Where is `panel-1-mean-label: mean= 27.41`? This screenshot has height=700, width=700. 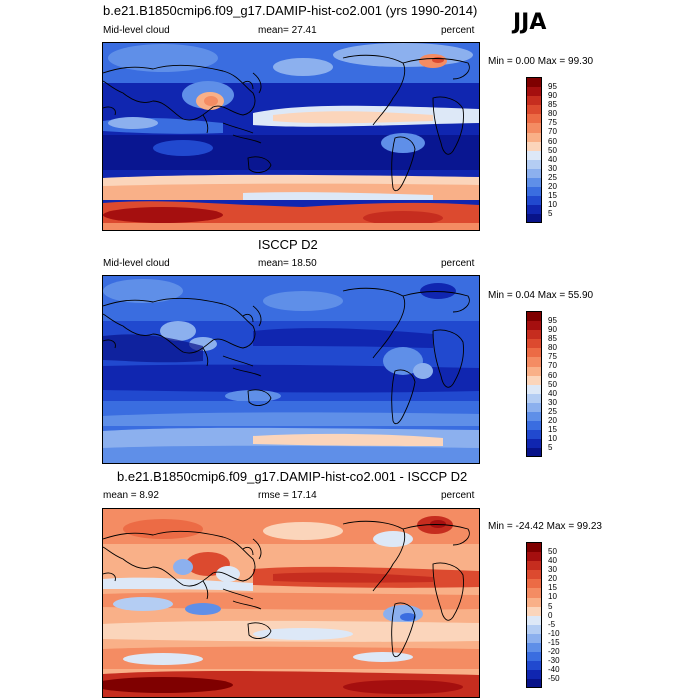
panel-1-mean-label: mean= 27.41 is located at coordinates (287, 30).